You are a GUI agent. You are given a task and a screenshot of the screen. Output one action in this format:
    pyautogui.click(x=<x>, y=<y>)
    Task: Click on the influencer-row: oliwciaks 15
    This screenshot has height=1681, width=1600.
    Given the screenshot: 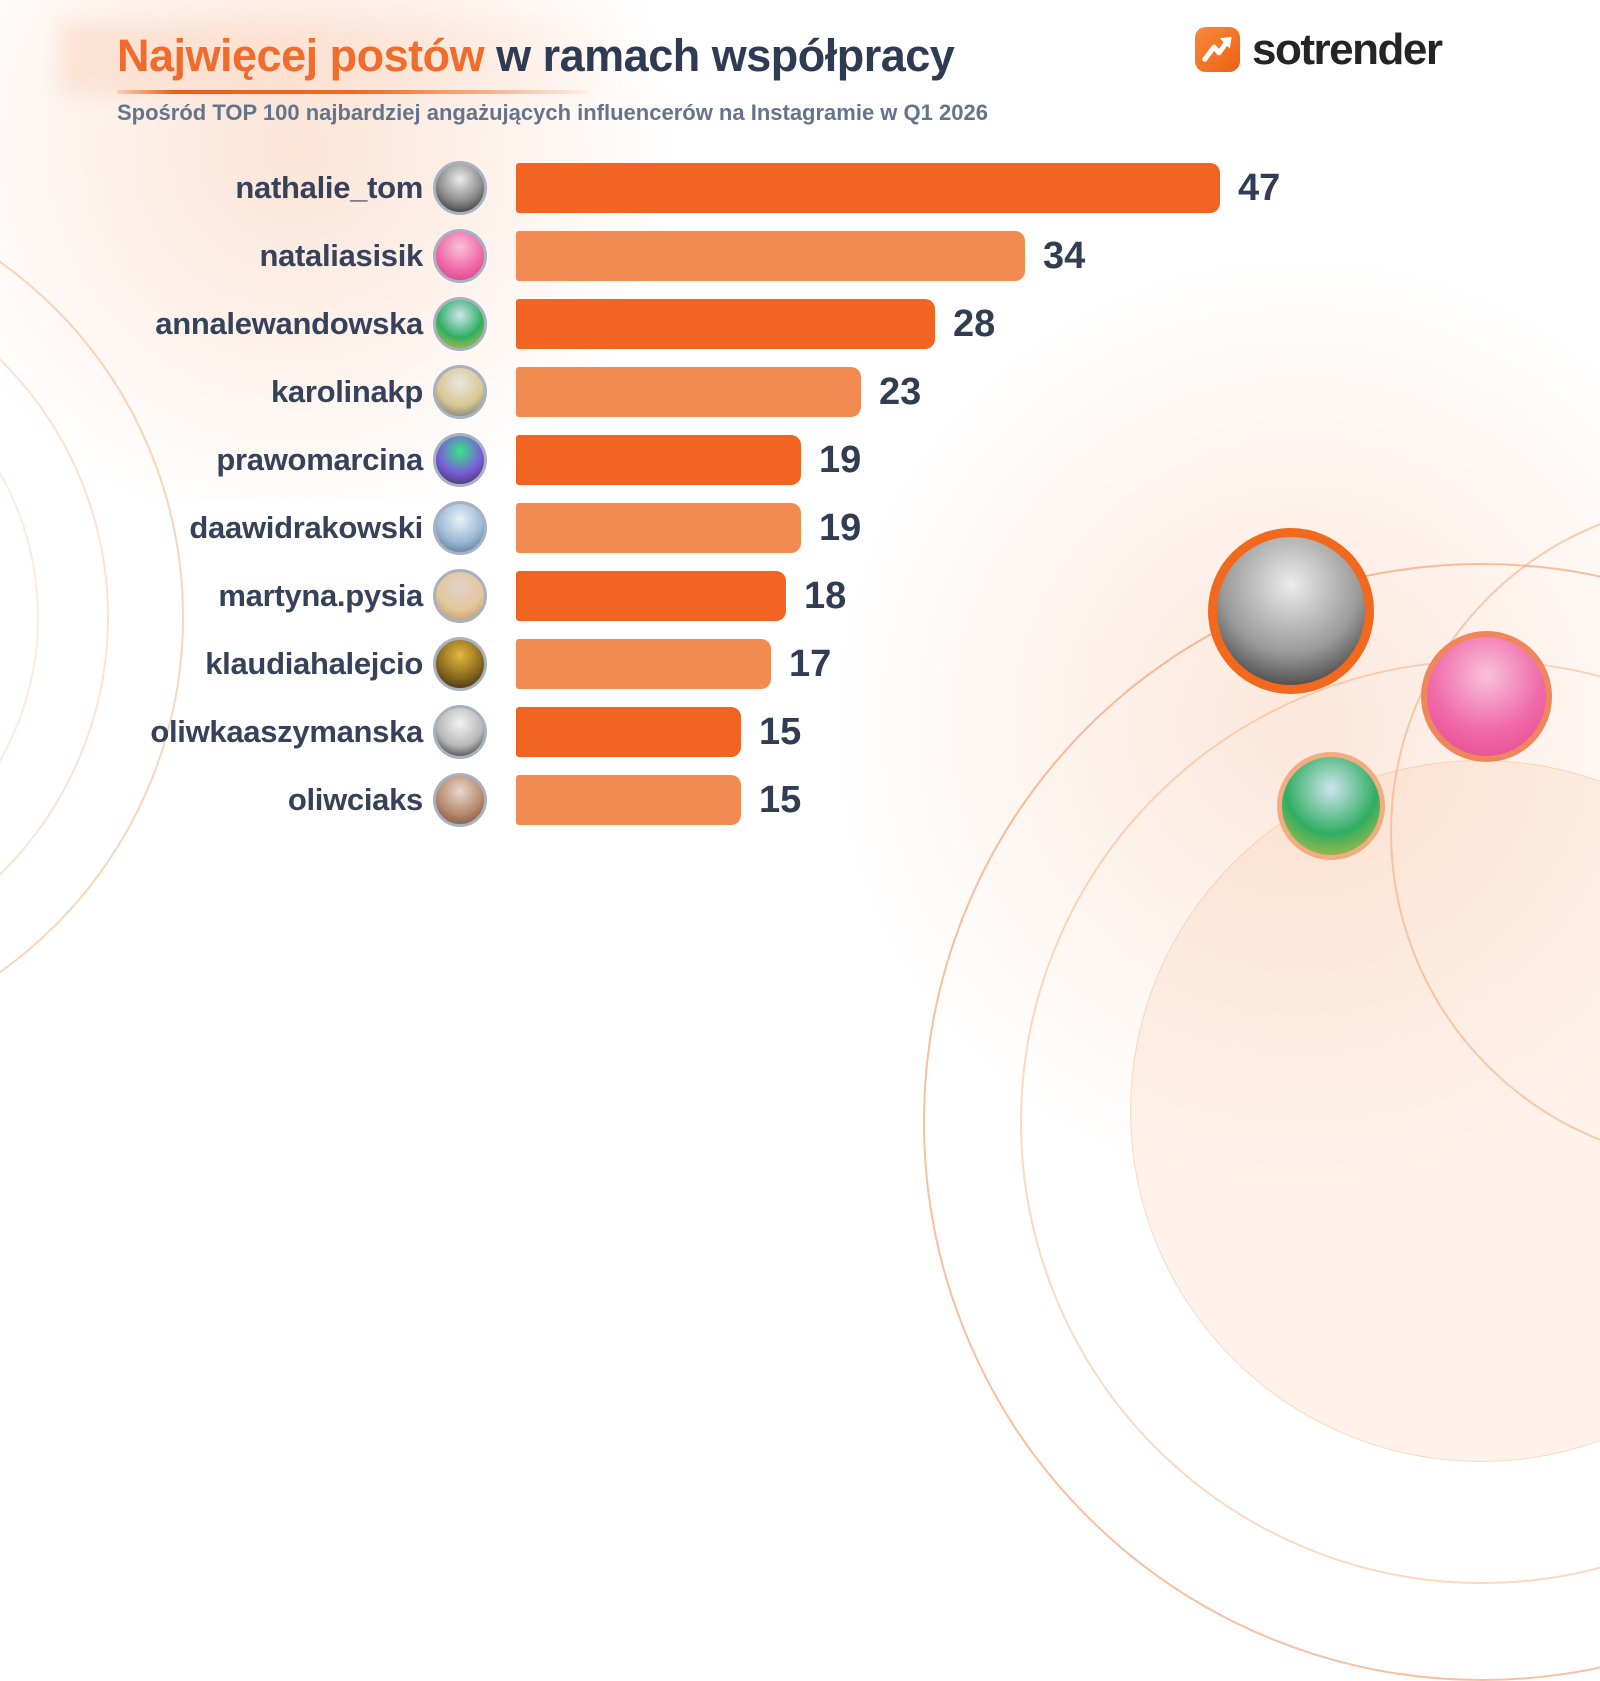 What is the action you would take?
    pyautogui.click(x=800, y=800)
    